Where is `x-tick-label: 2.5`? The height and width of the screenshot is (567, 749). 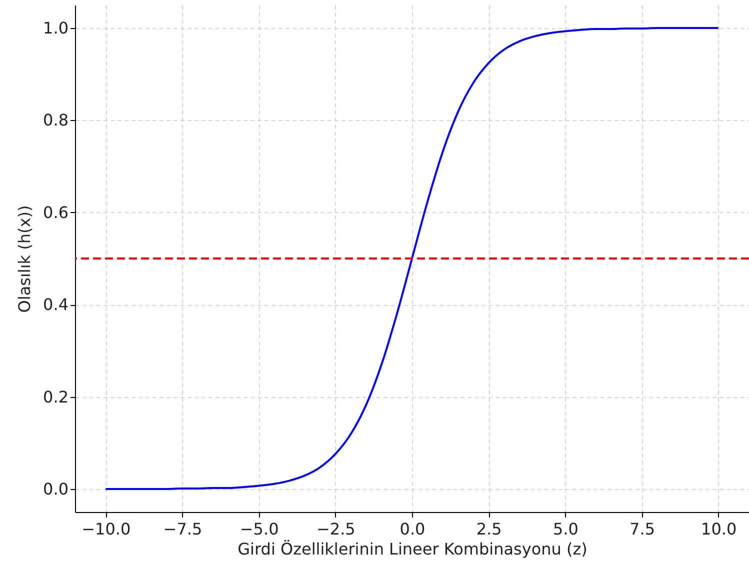
x-tick-label: 2.5 is located at coordinates (489, 529).